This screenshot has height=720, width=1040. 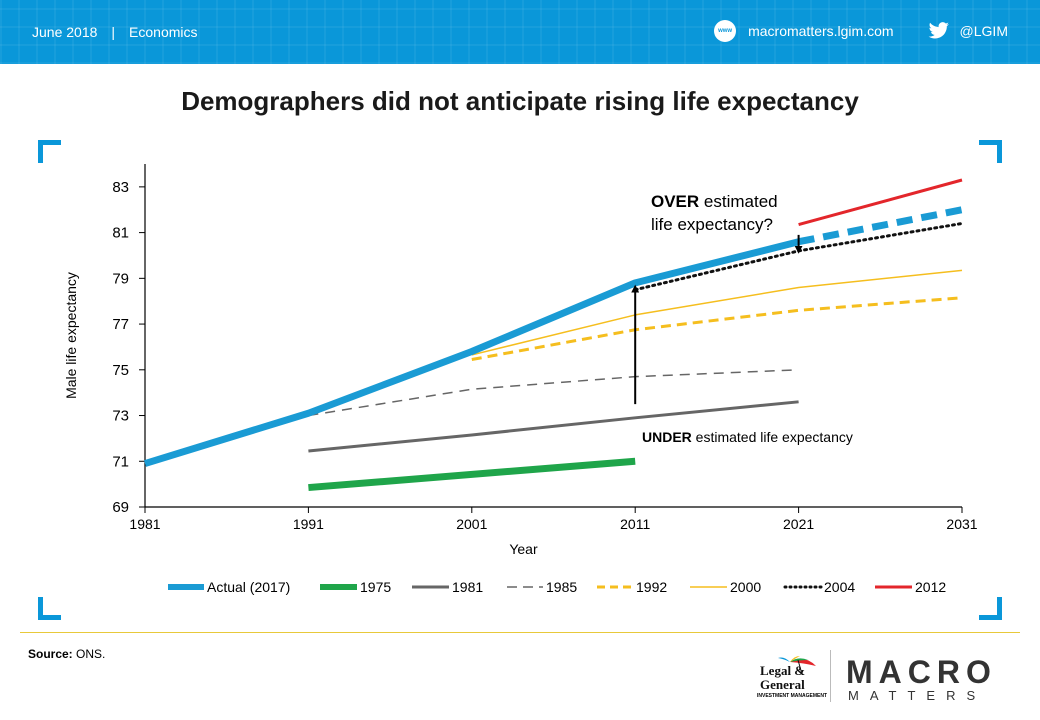 What do you see at coordinates (467, 587) in the screenshot?
I see `legend-label: 1981` at bounding box center [467, 587].